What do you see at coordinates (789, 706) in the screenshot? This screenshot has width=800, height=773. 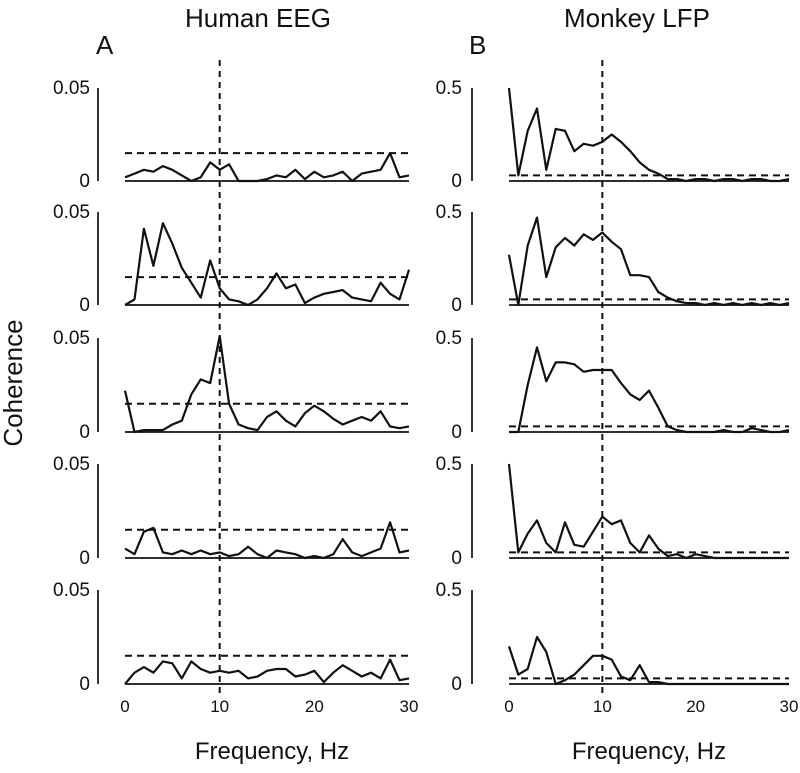 I see `x-tick-label-b: 30` at bounding box center [789, 706].